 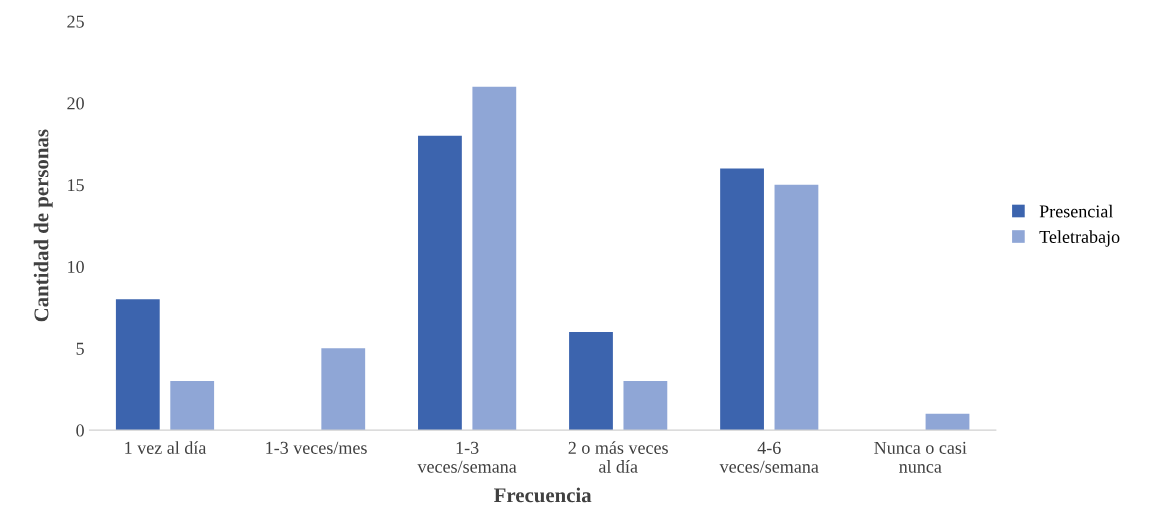 I want to click on x-tick-label: 1 vez al día, so click(x=166, y=447).